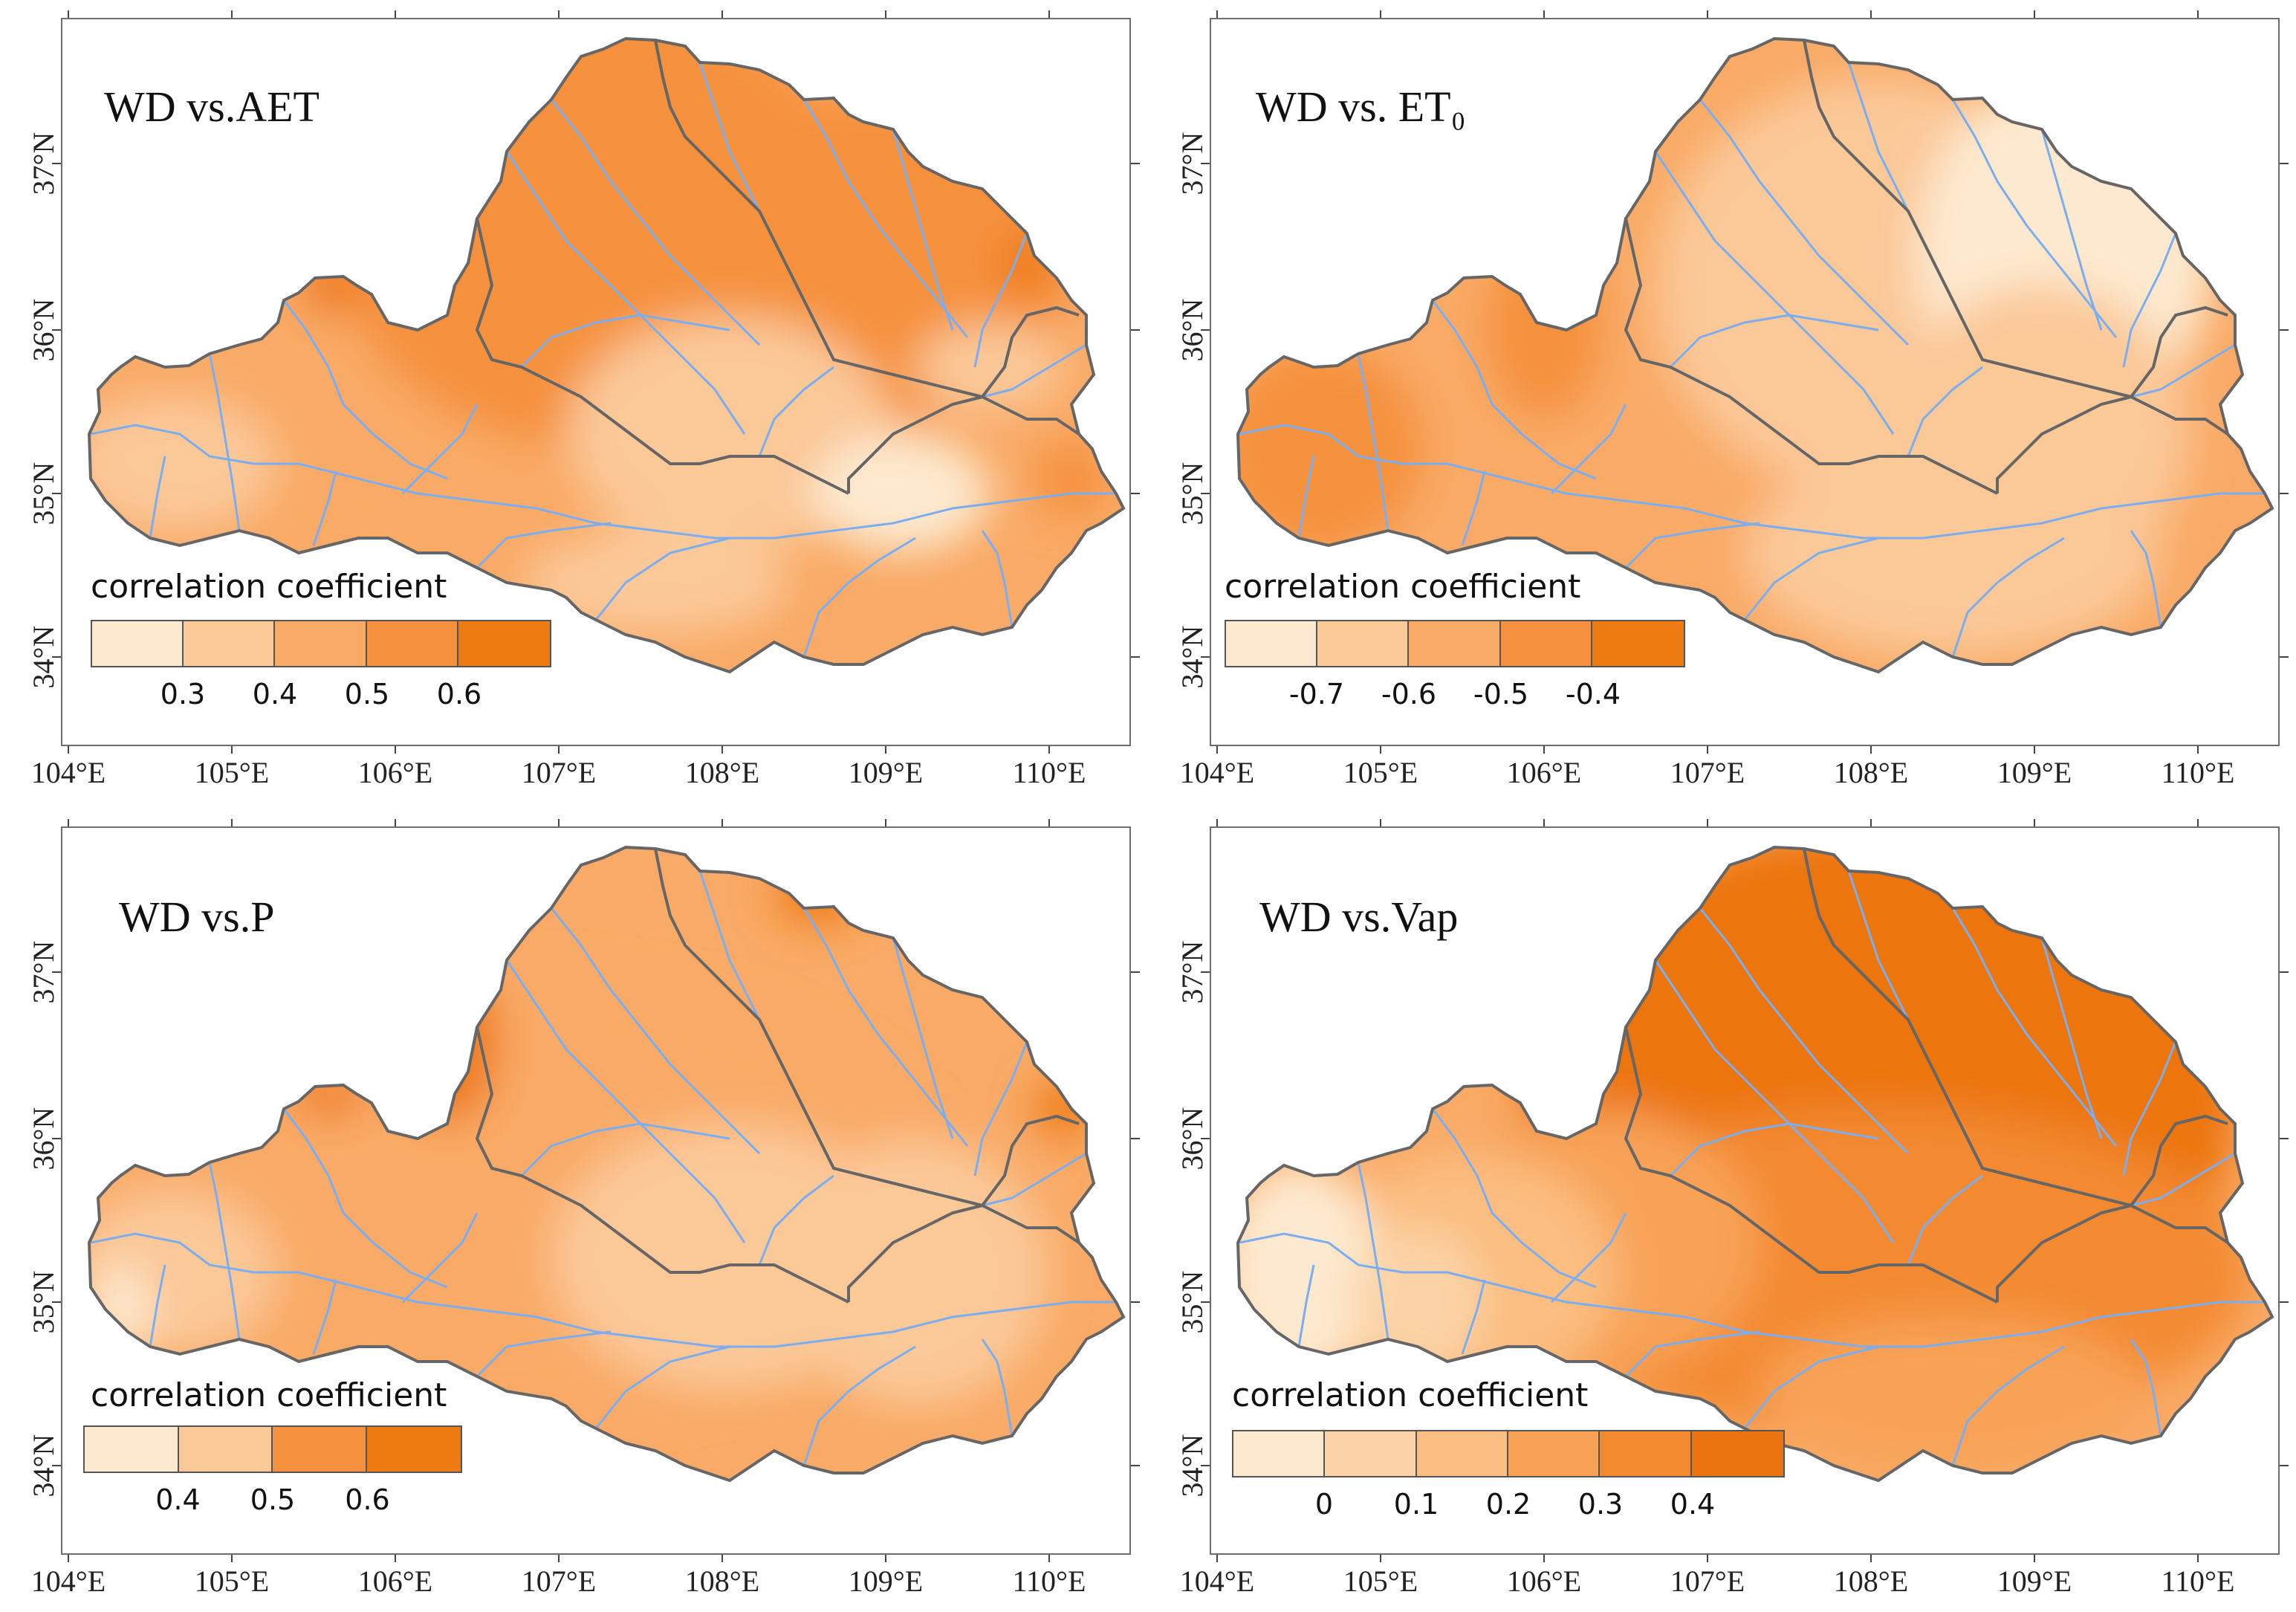  Describe the element at coordinates (1416, 1505) in the screenshot. I see `legend-label: 0.1` at that location.